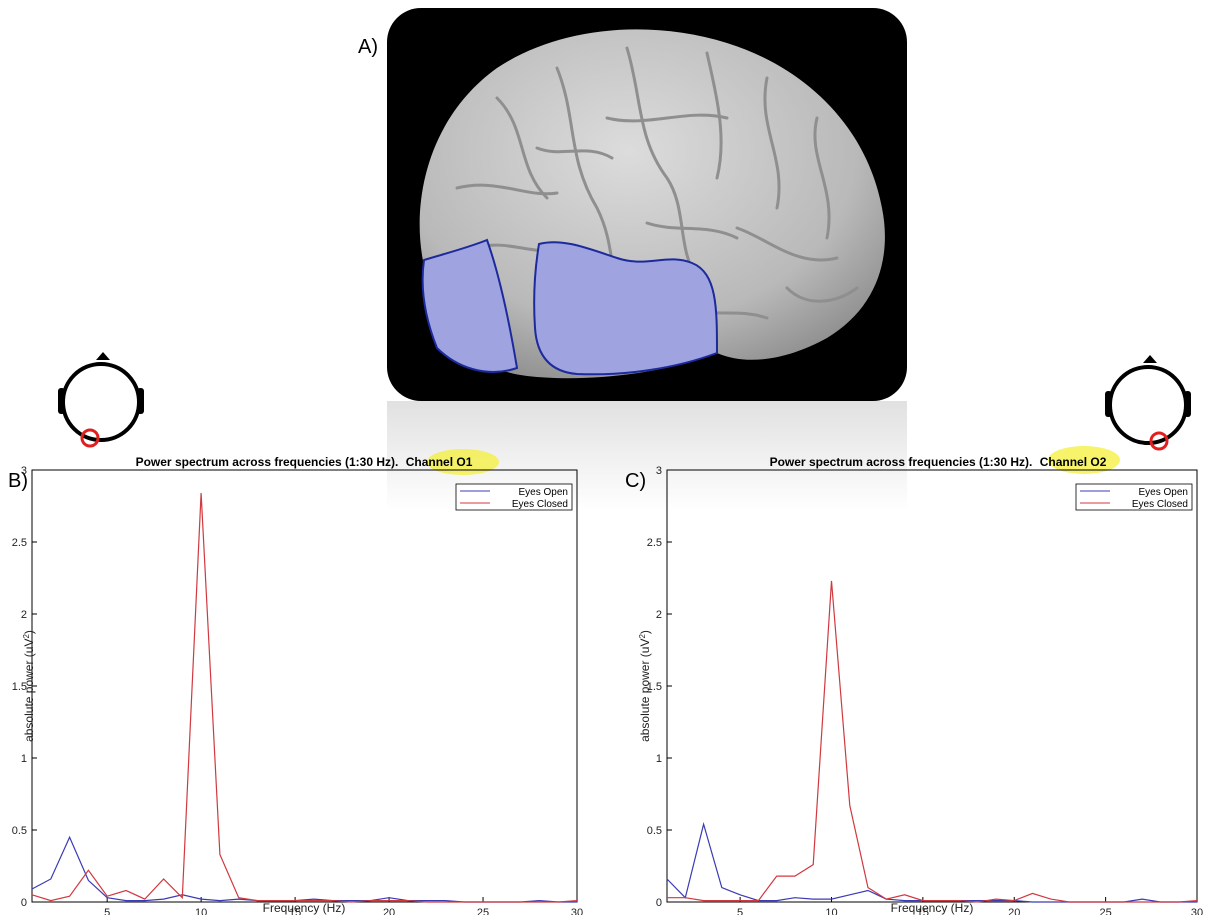 Image resolution: width=1208 pixels, height=915 pixels. What do you see at coordinates (645, 686) in the screenshot?
I see `y-axis-label-o2: absolute power (uV2)` at bounding box center [645, 686].